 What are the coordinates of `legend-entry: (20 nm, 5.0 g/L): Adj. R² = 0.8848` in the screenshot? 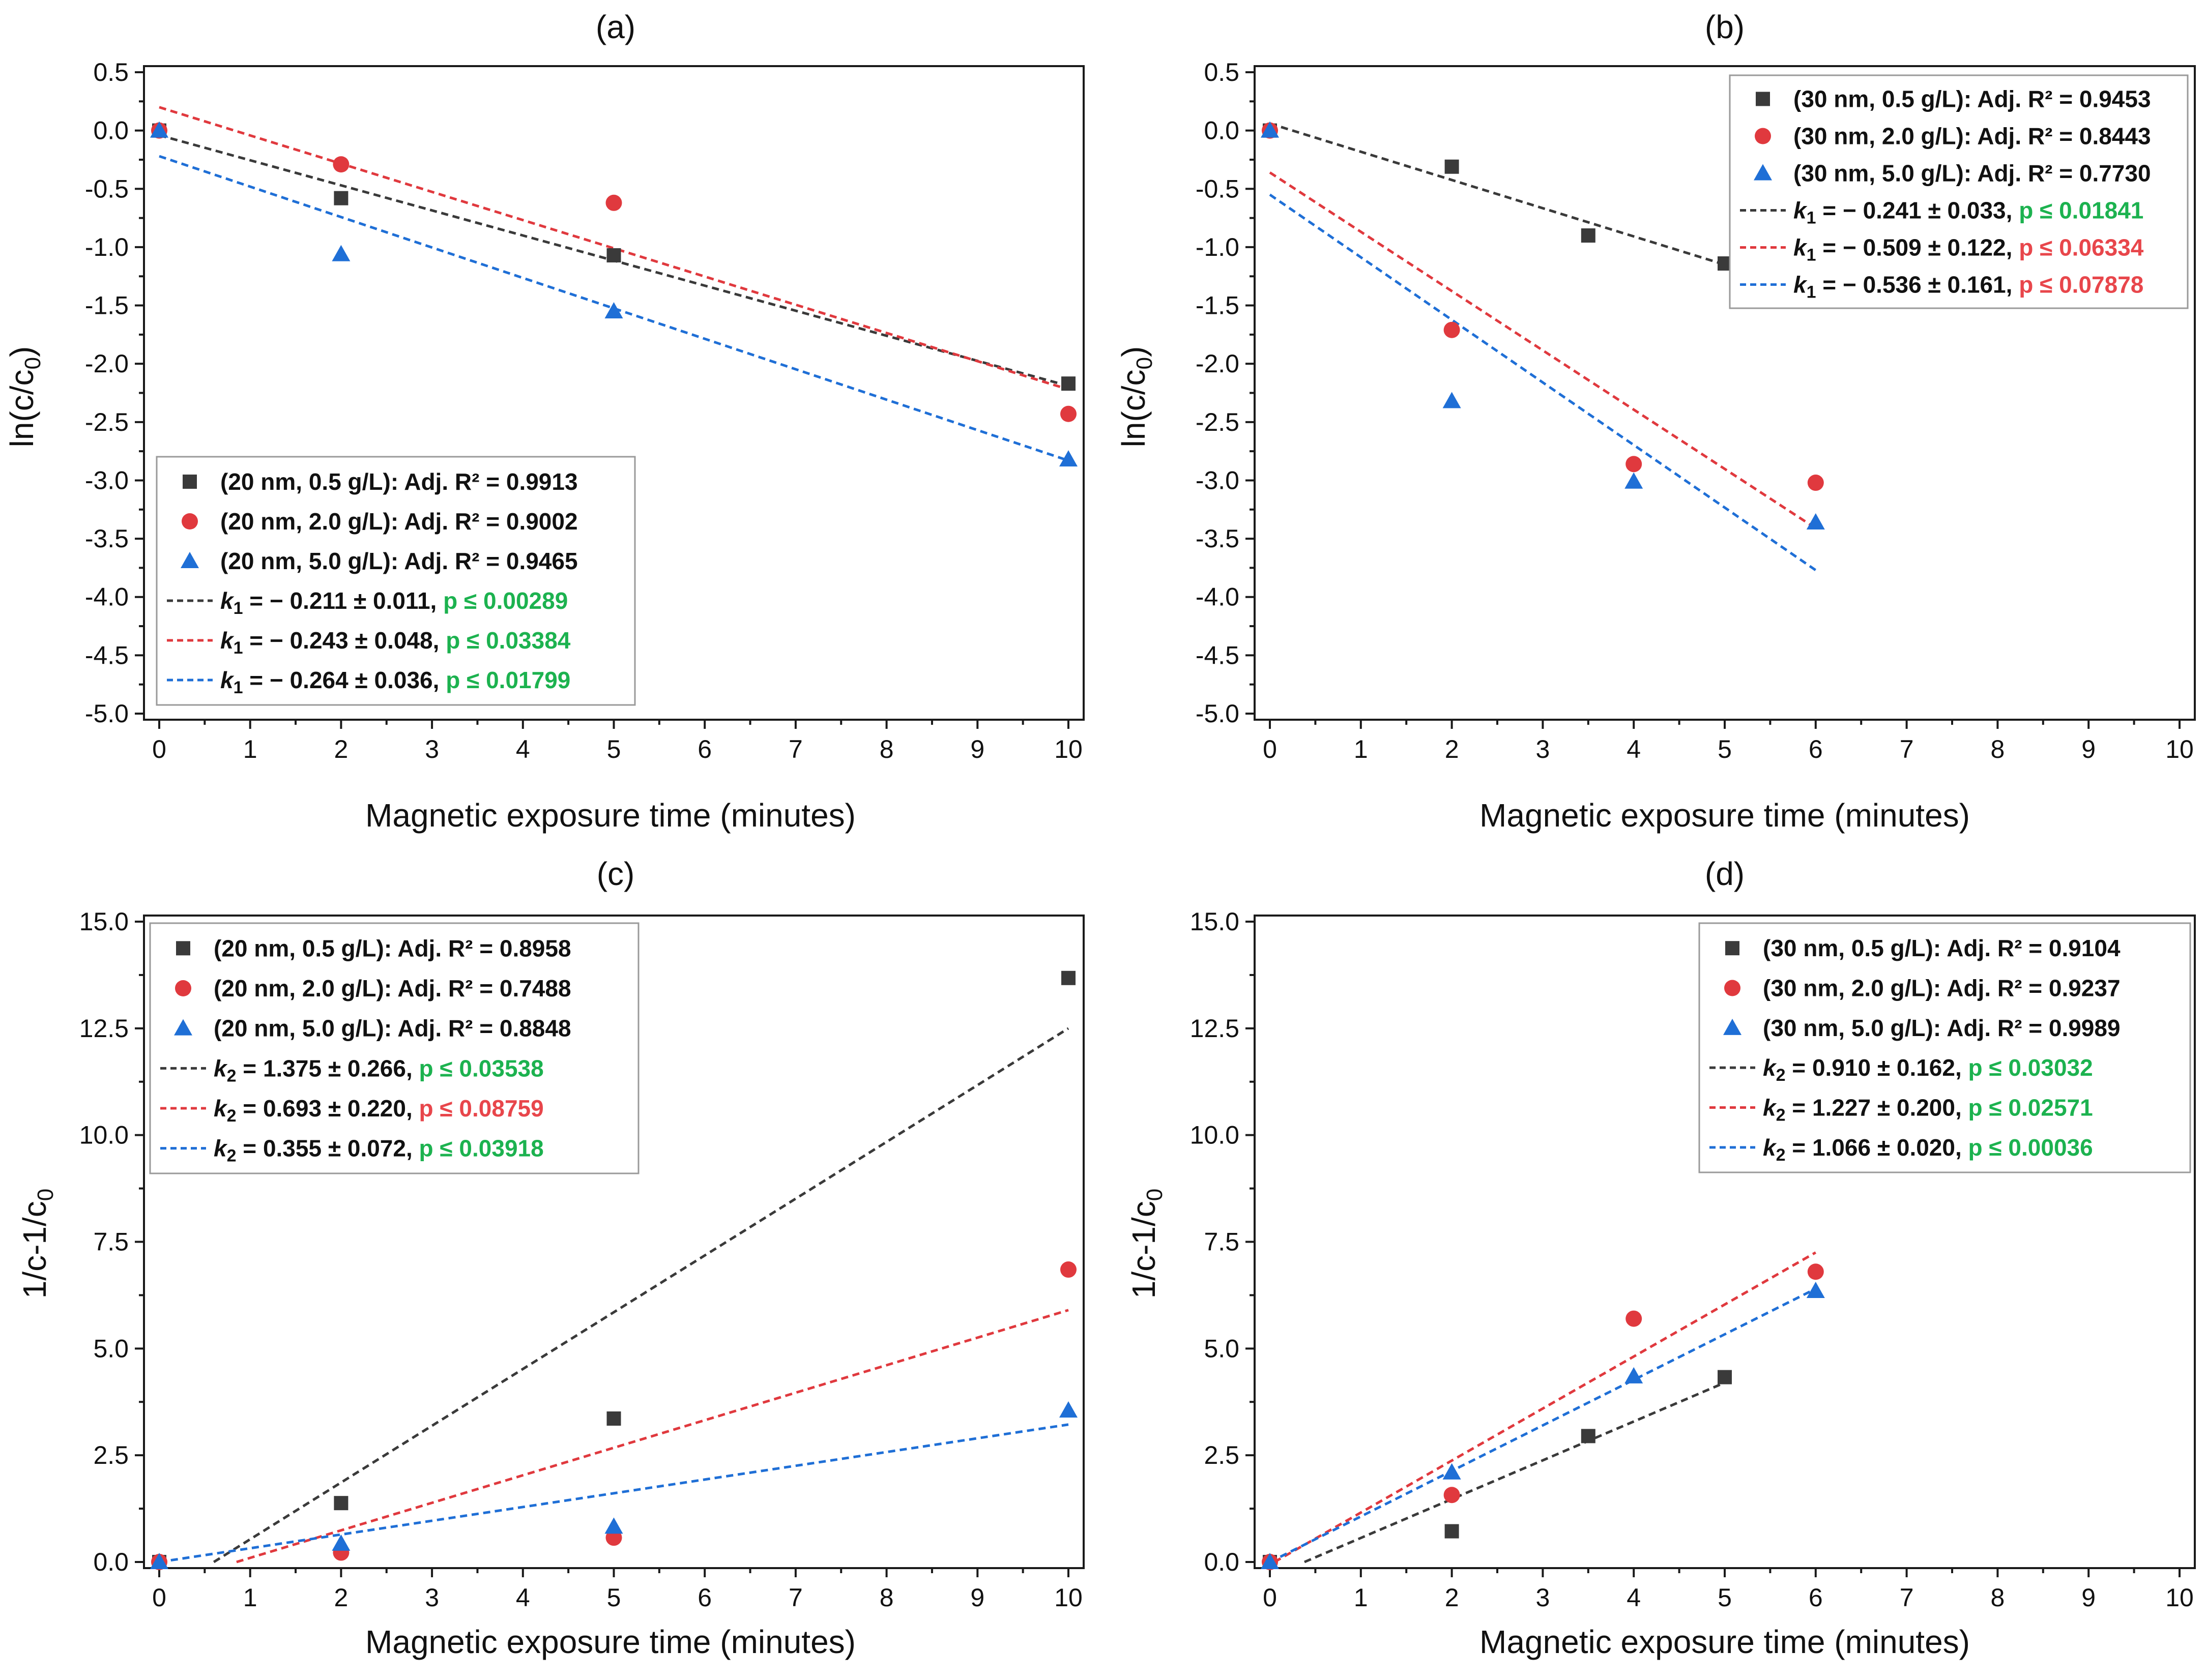 It's located at (392, 1028).